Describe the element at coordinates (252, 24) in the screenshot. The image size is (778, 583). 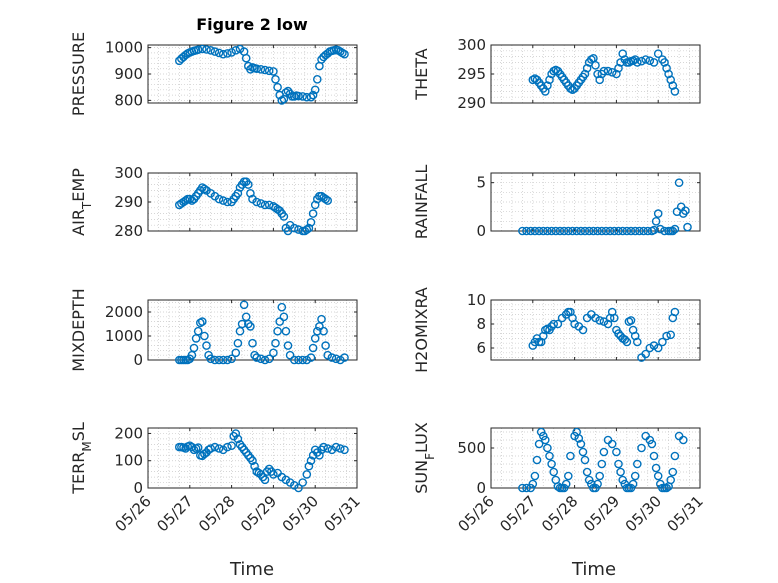
I see `figure-title: Figure 2 low` at that location.